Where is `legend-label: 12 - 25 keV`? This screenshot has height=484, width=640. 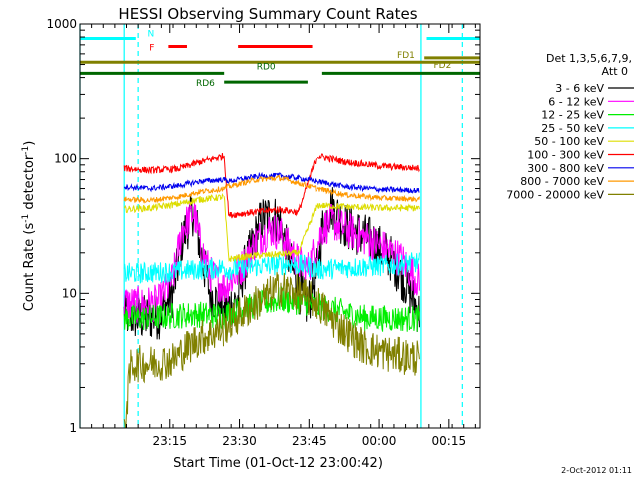 legend-label: 12 - 25 keV is located at coordinates (572, 115).